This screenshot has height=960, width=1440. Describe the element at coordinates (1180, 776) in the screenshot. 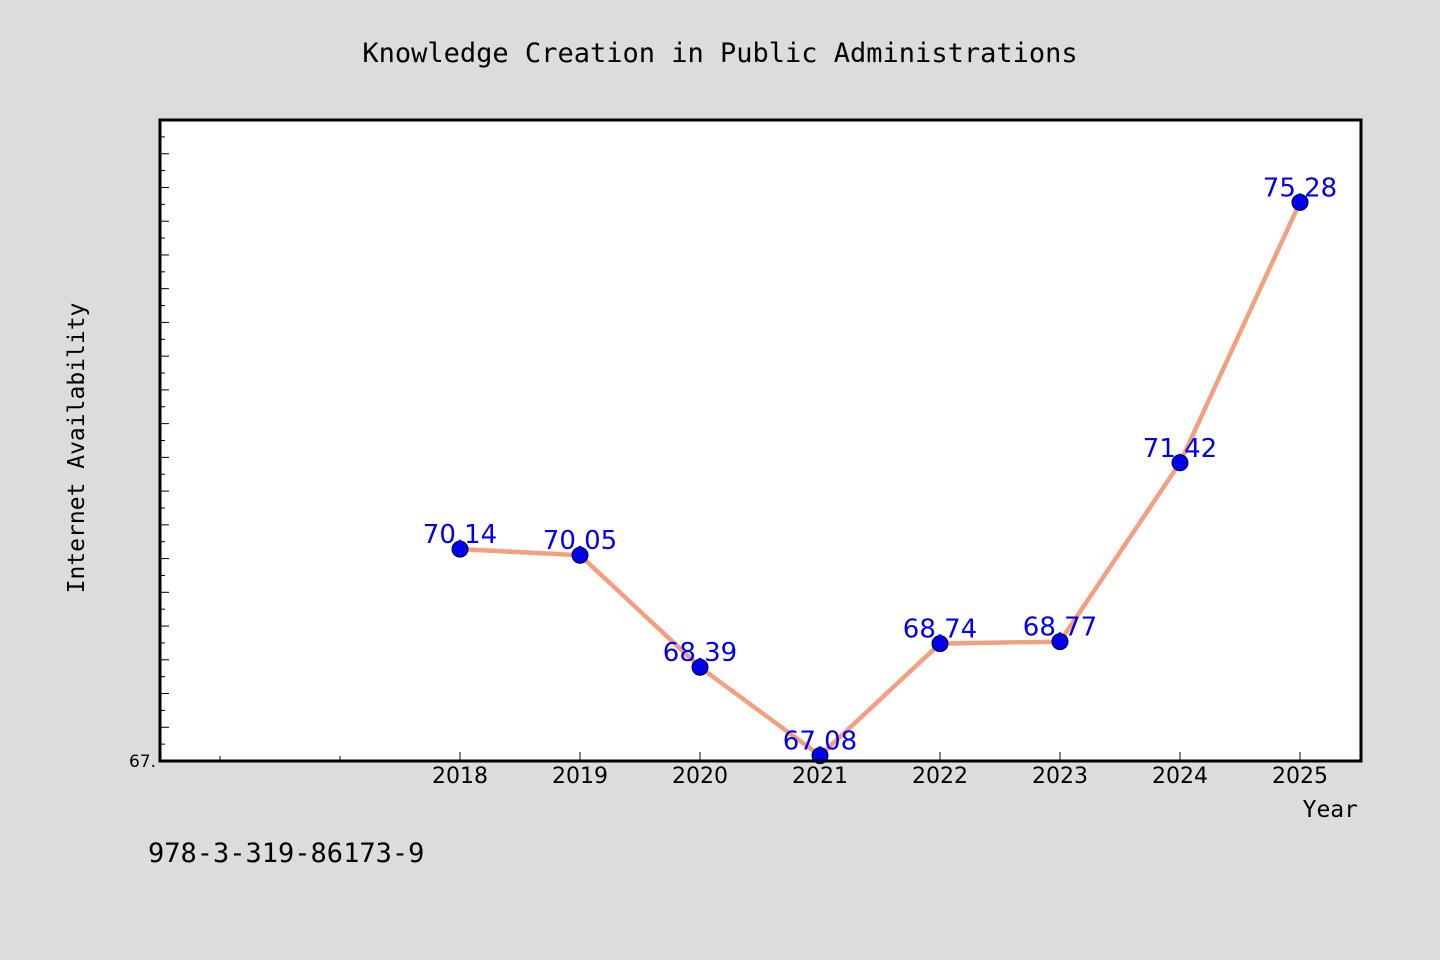

I see `x-tick-label: 2024` at that location.